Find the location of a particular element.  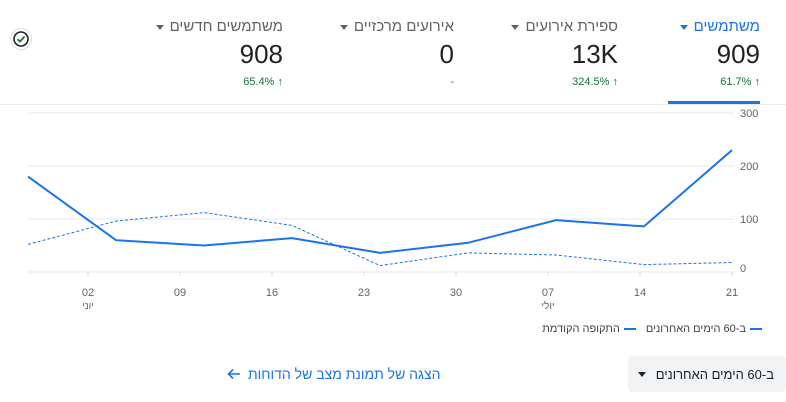

x-tick-label: 21 is located at coordinates (732, 293).